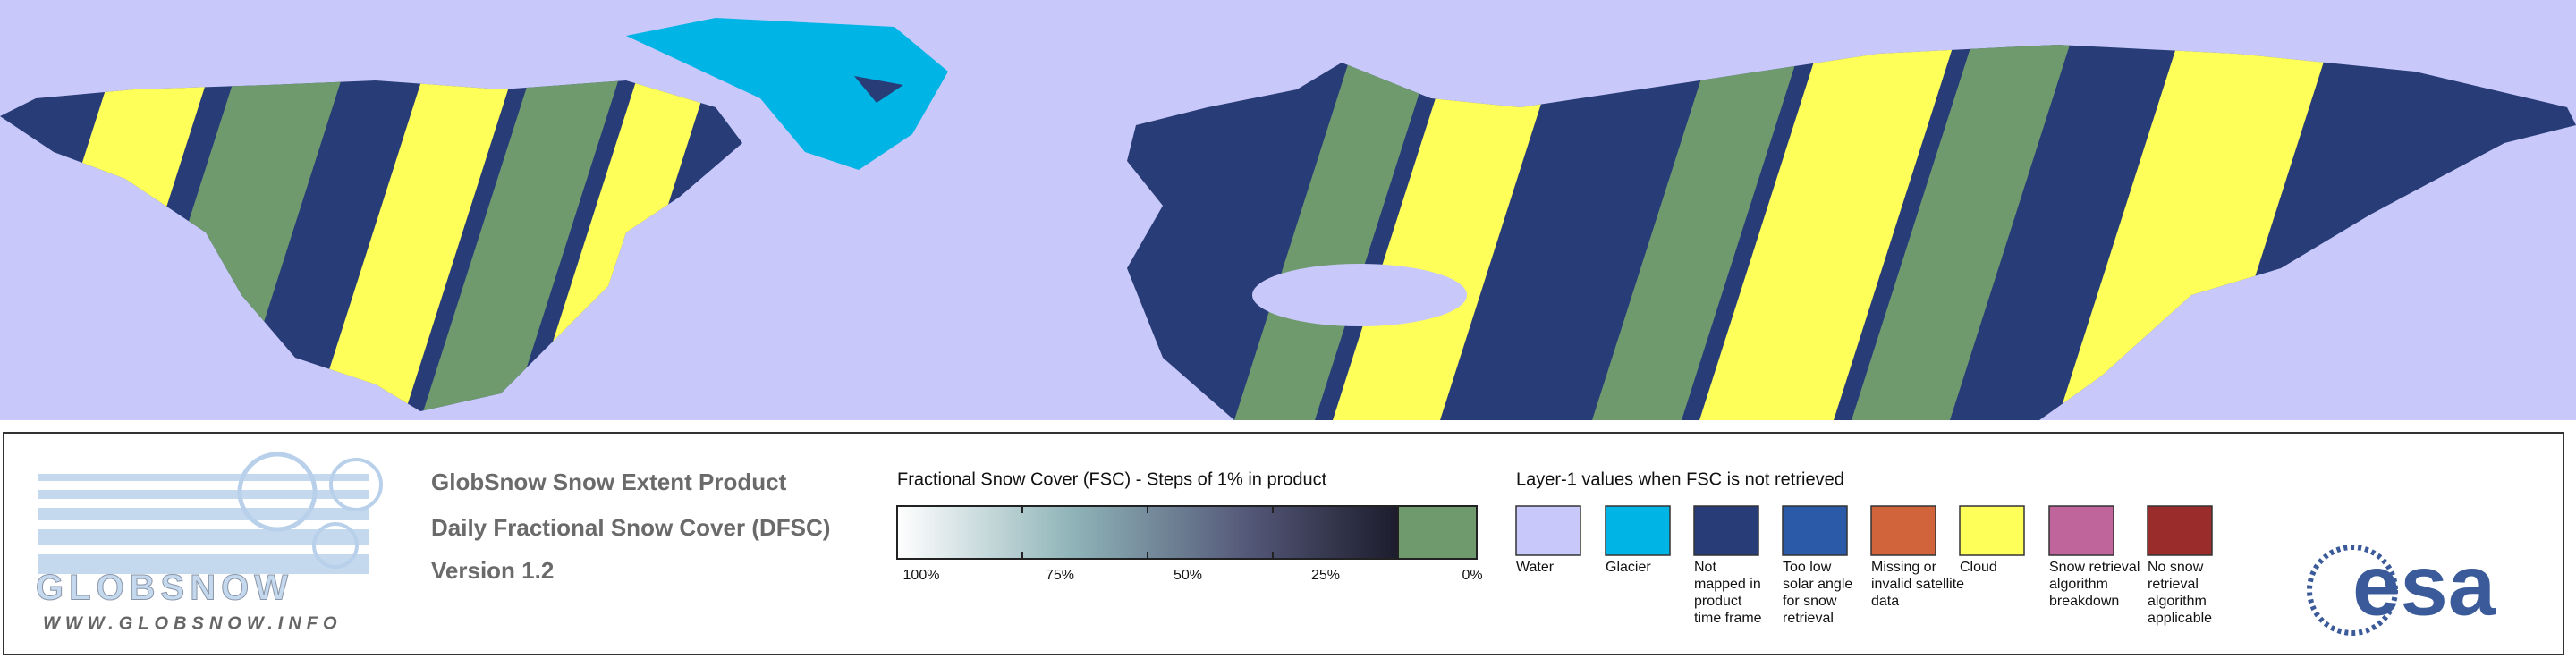 This screenshot has height=667, width=2576. I want to click on legend-label: time frame, so click(1728, 619).